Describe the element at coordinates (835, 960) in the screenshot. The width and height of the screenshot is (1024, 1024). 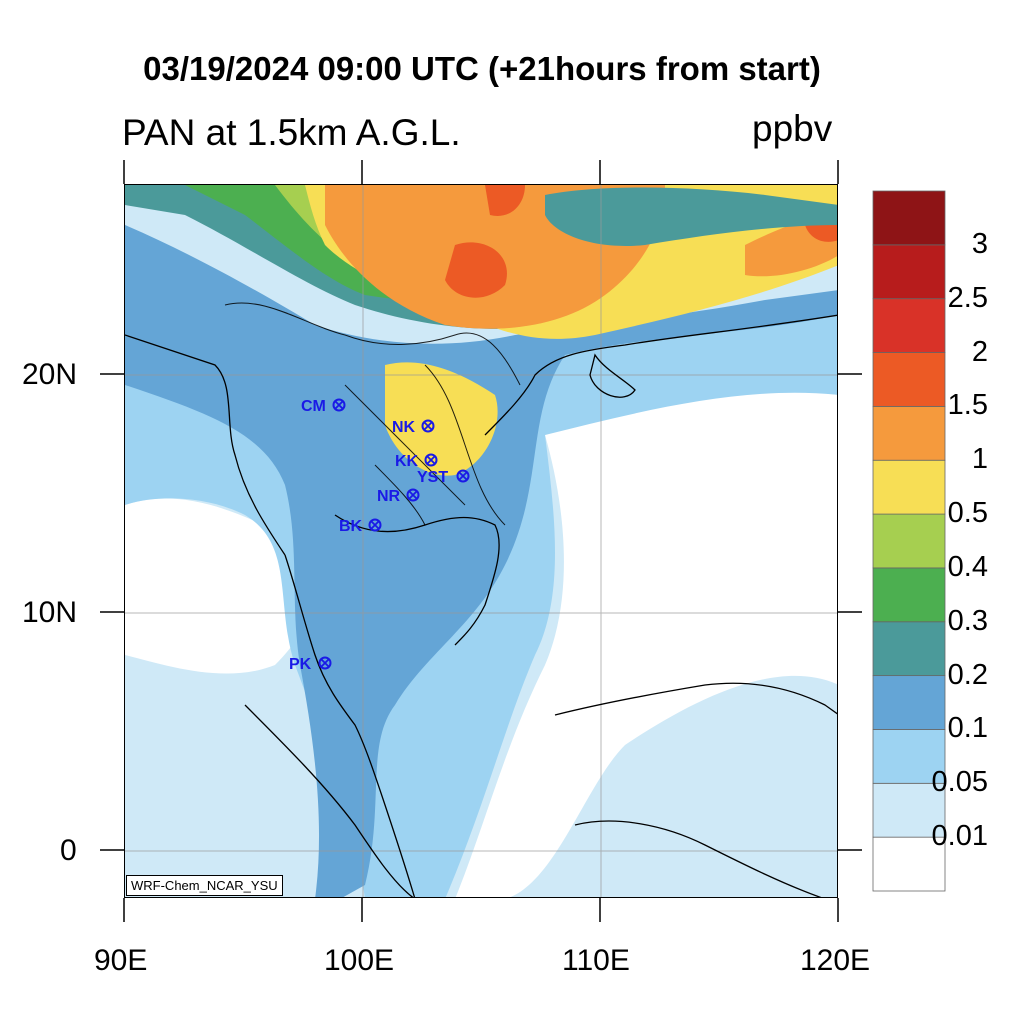
I see `x-tick-label: 120E` at that location.